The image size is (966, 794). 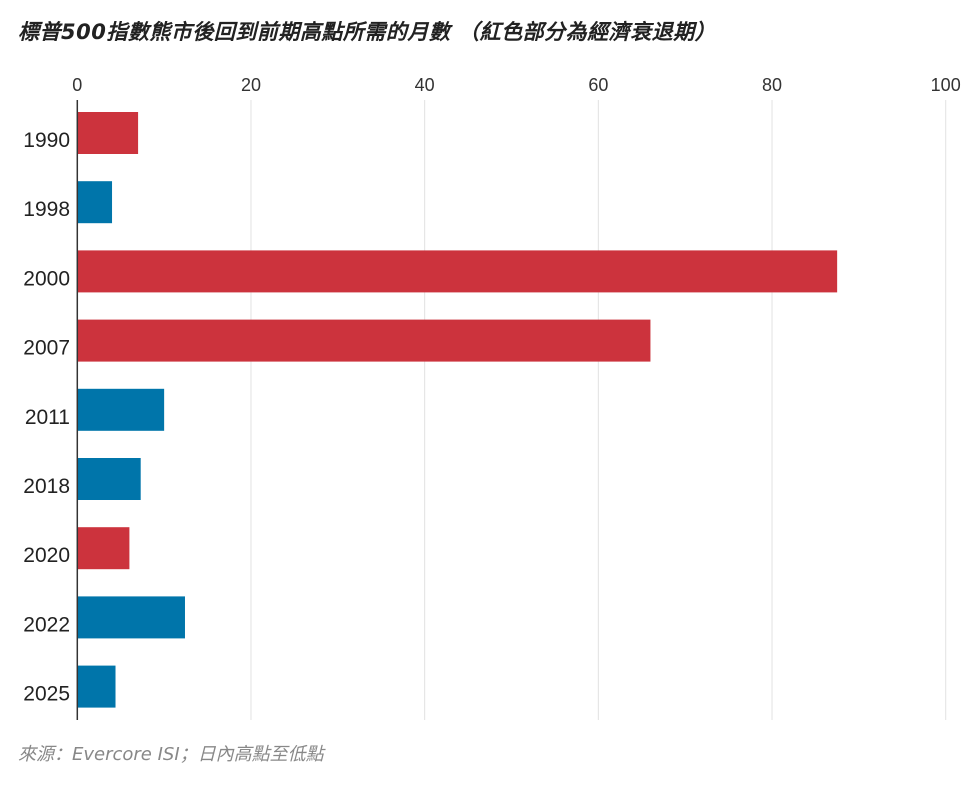 I want to click on y-category-label: 2025, so click(x=46, y=694).